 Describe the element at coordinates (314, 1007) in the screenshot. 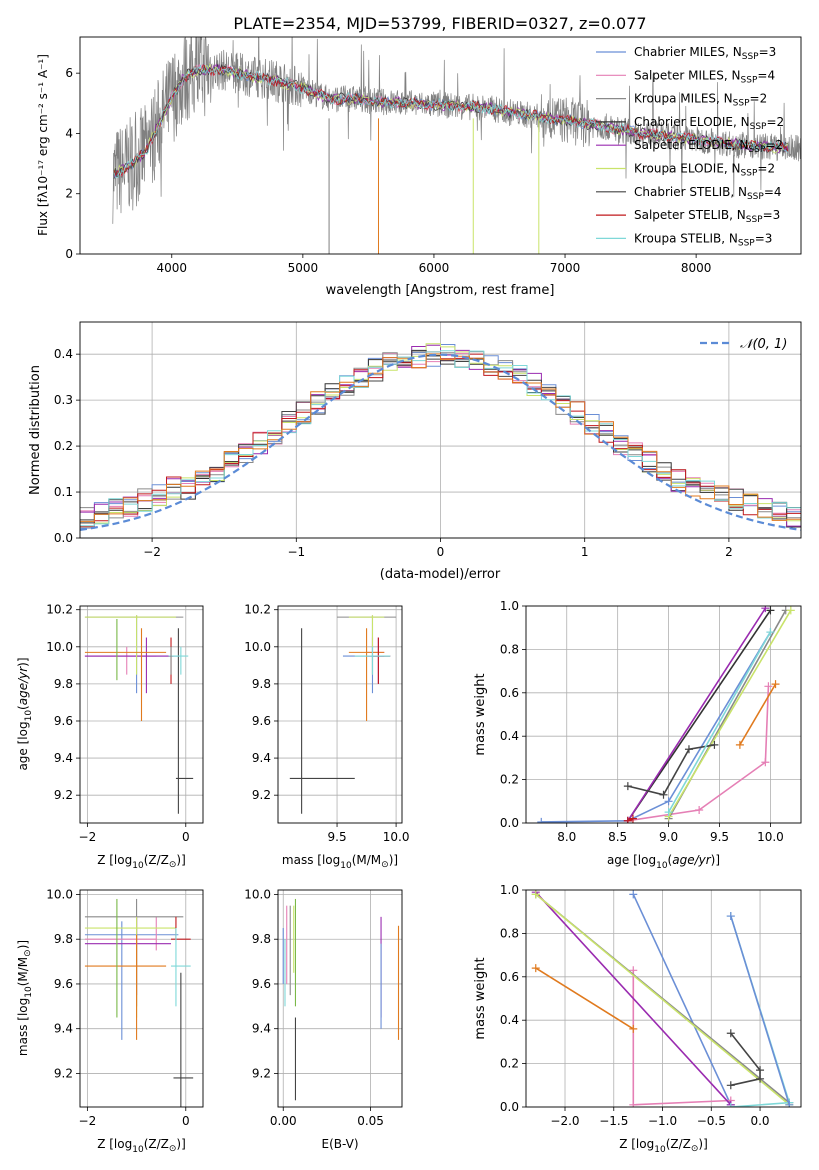

I see `ticks: 0.00 0.05 9.2 9.4 9.6 9.8 10.0` at that location.